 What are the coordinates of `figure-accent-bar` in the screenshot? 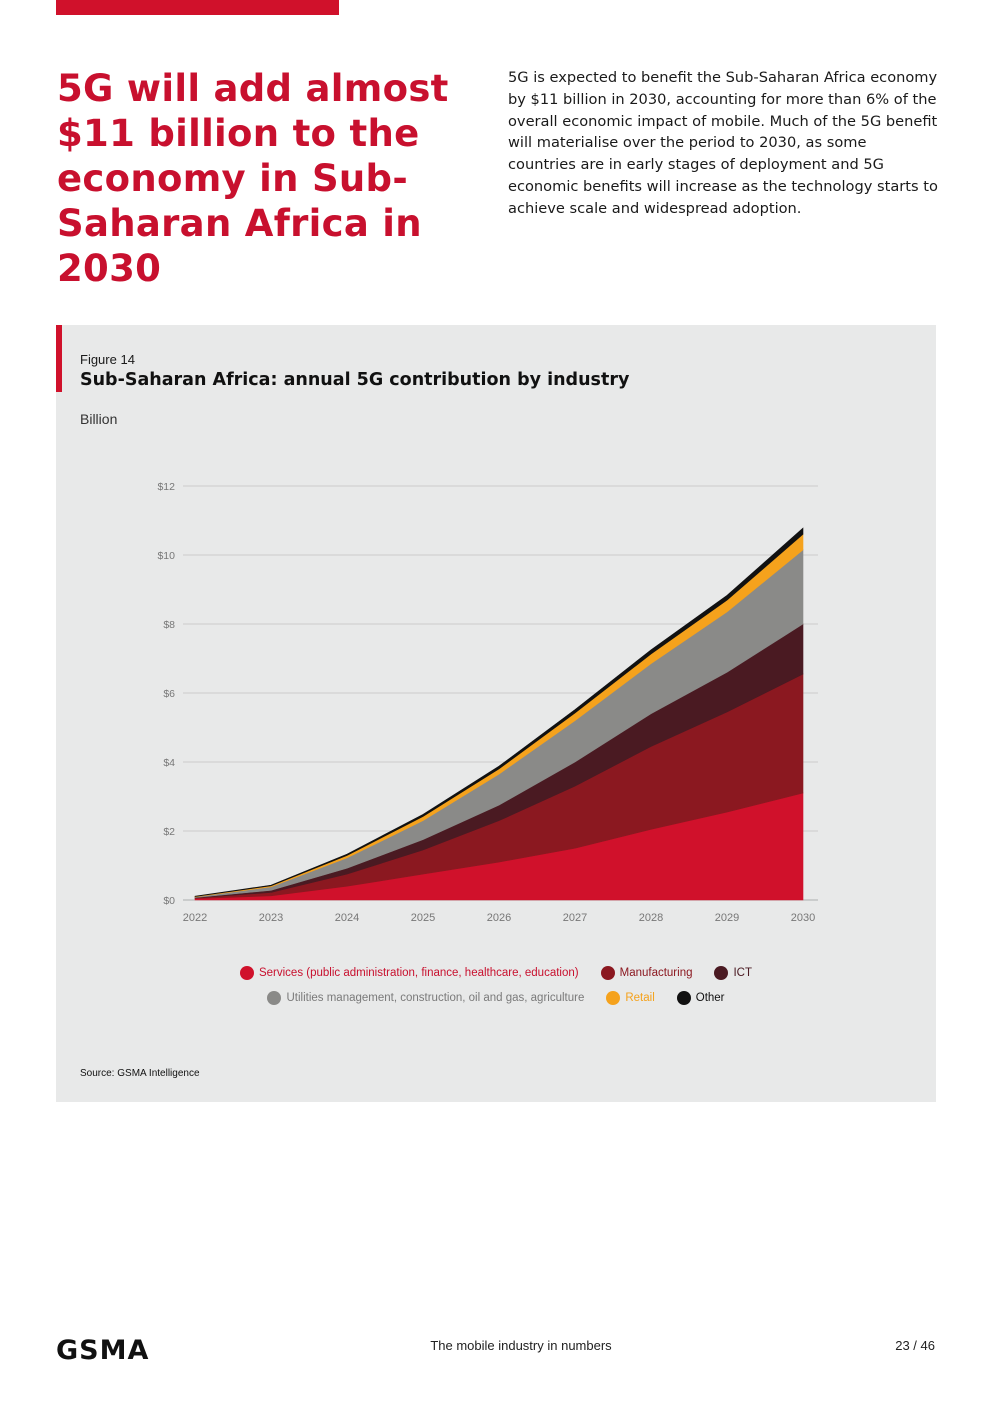 It's located at (59, 358).